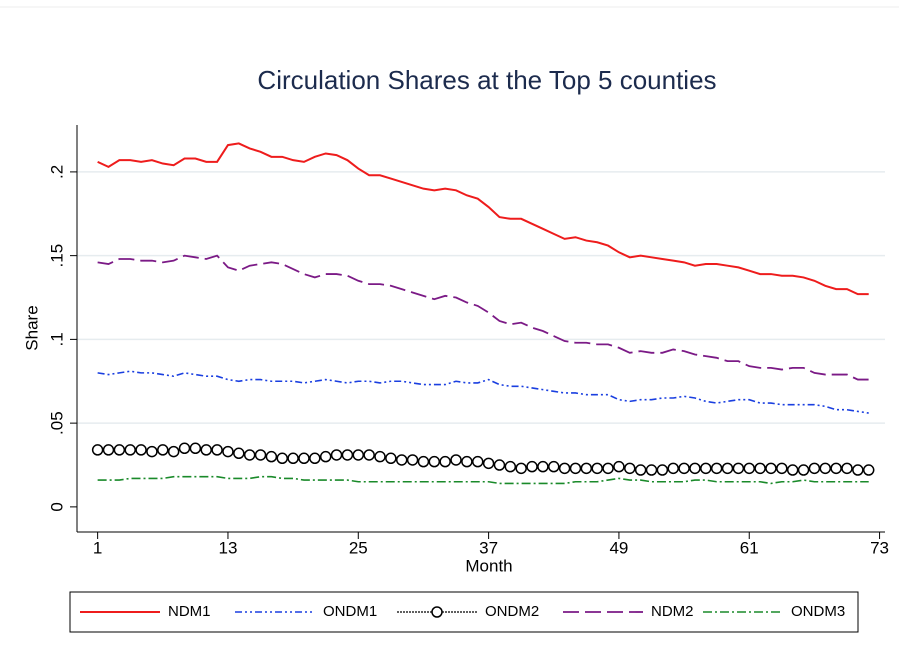 This screenshot has height=664, width=899. Describe the element at coordinates (31, 327) in the screenshot. I see `y-axis-label: Share` at that location.